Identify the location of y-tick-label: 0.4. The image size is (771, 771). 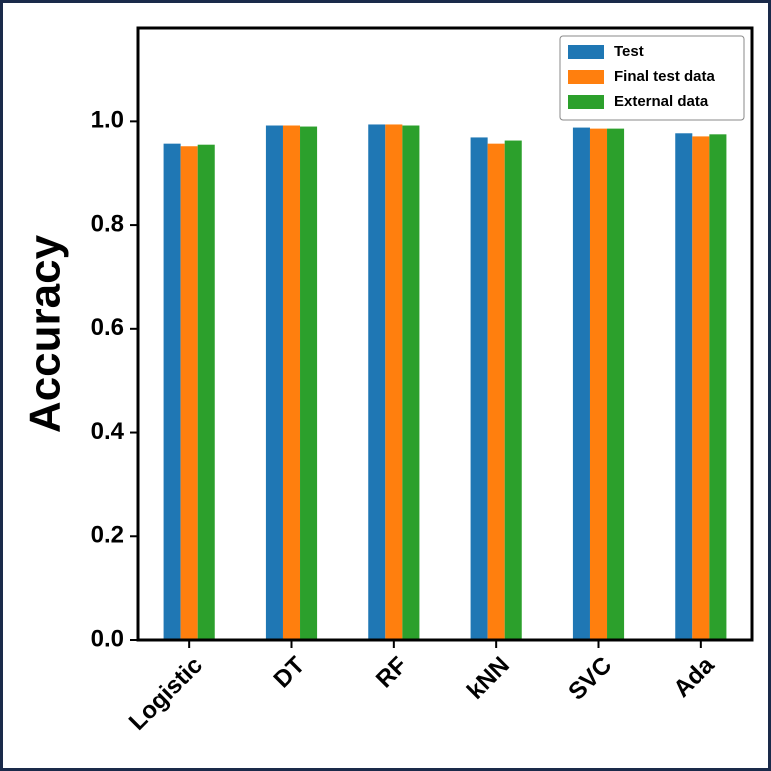
(108, 431).